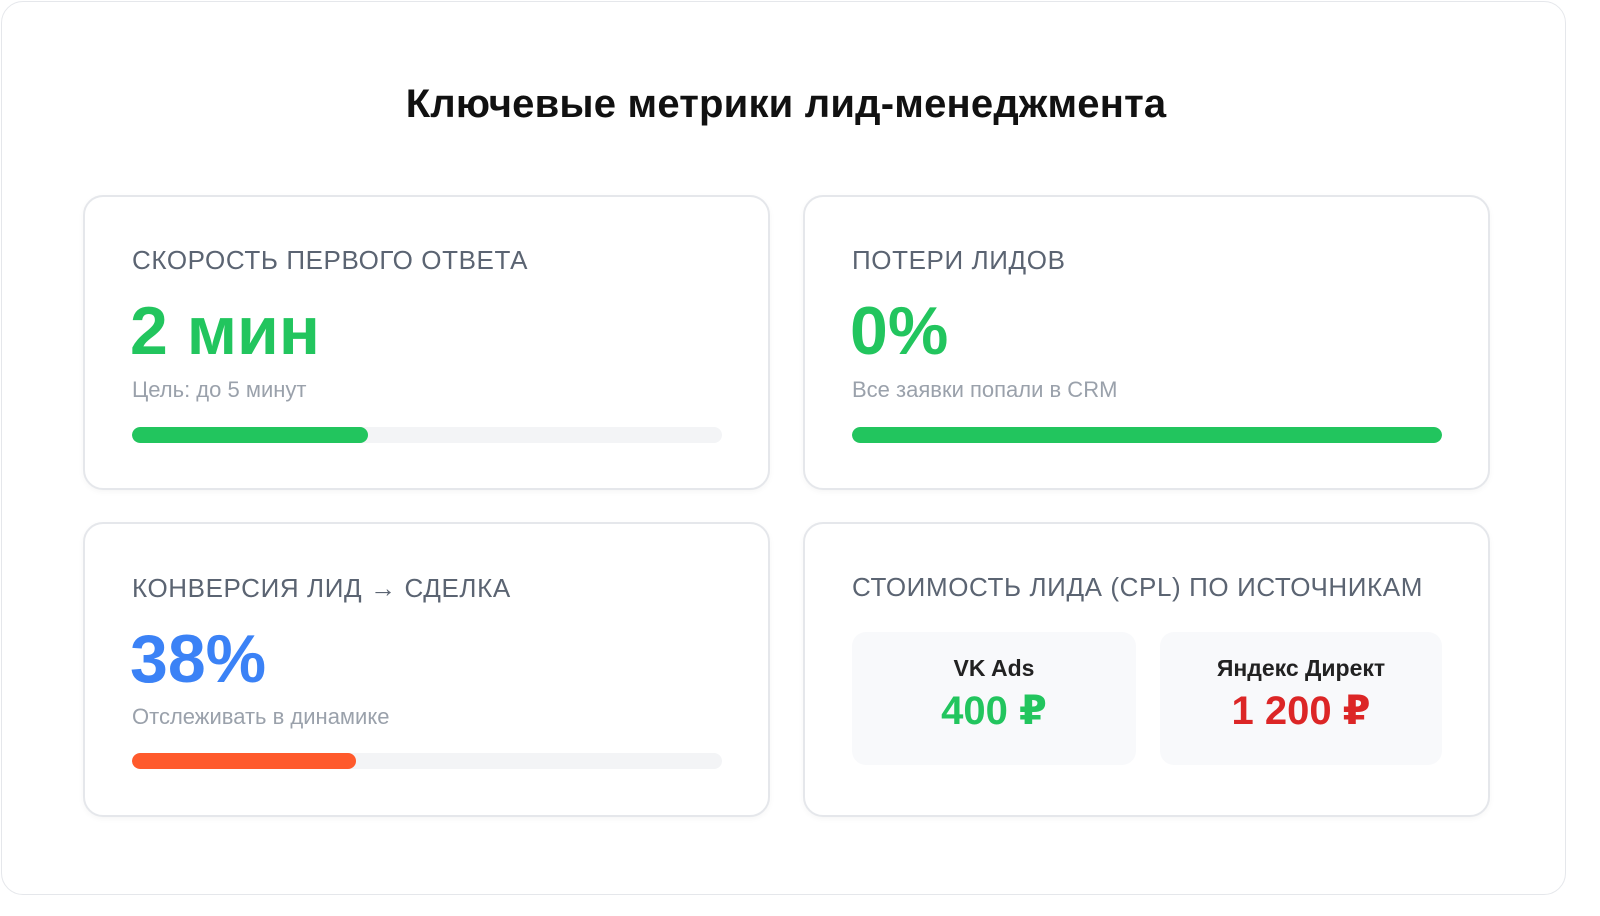 The width and height of the screenshot is (1600, 916). I want to click on metric-value: 38%, so click(198, 659).